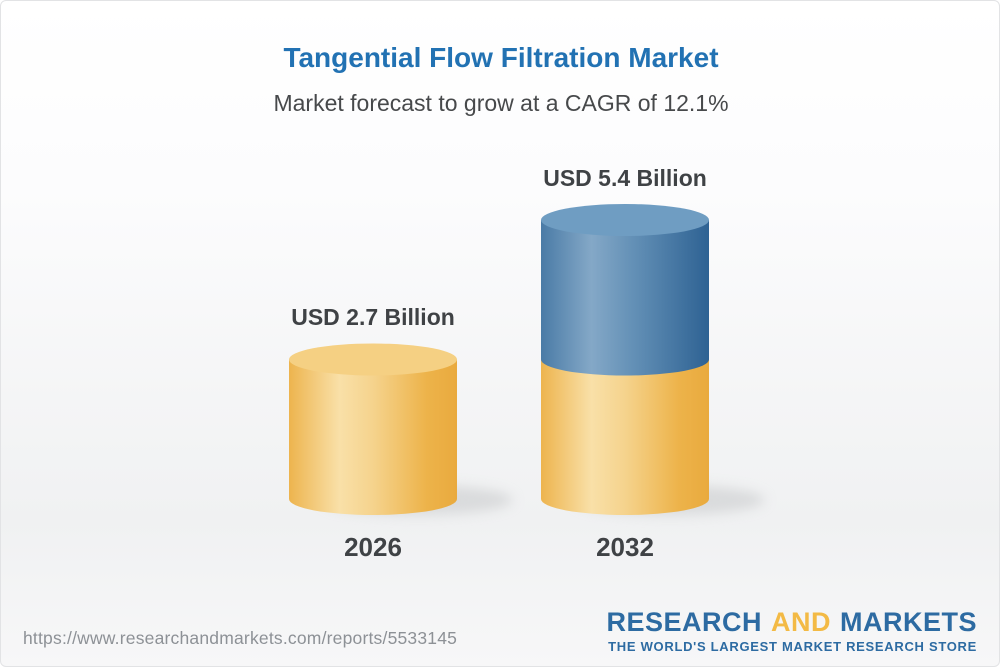  I want to click on cylinder-segment-market-size-base-2032, so click(625, 437).